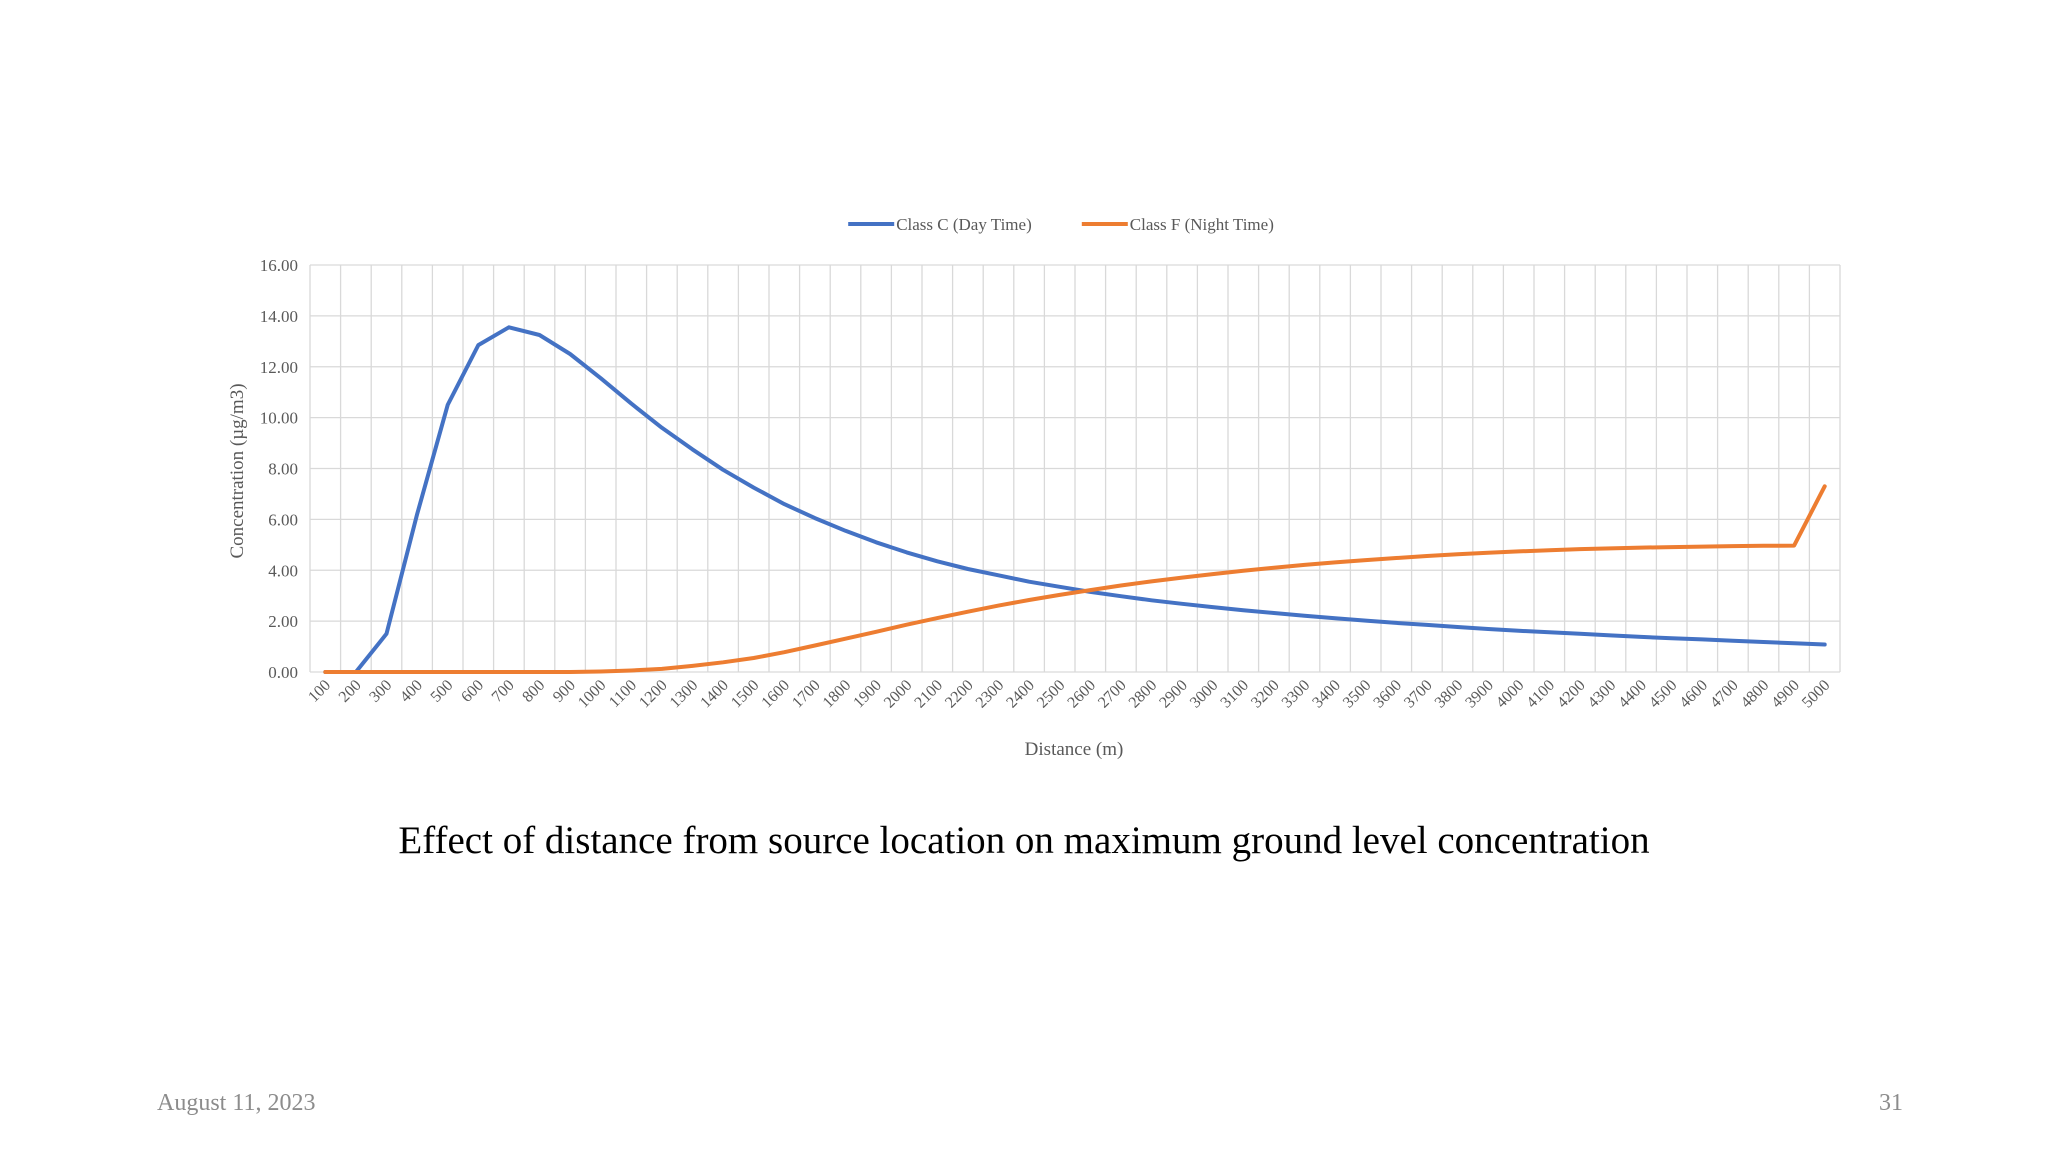 The width and height of the screenshot is (2048, 1152). I want to click on y-tick-label: 12.00, so click(279, 367).